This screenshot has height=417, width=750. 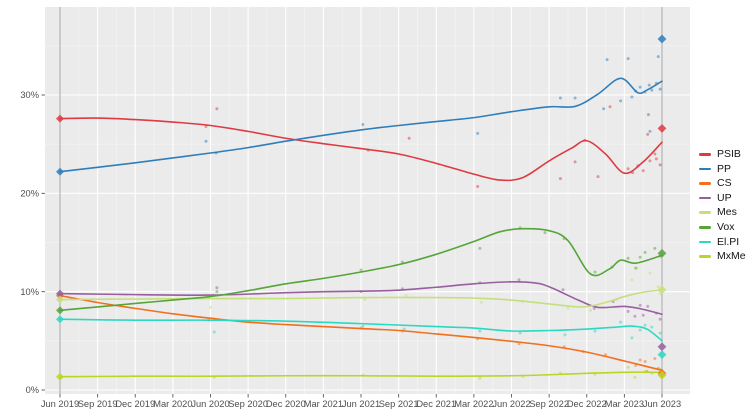 I want to click on legend-item-cs: CS, so click(x=722, y=183).